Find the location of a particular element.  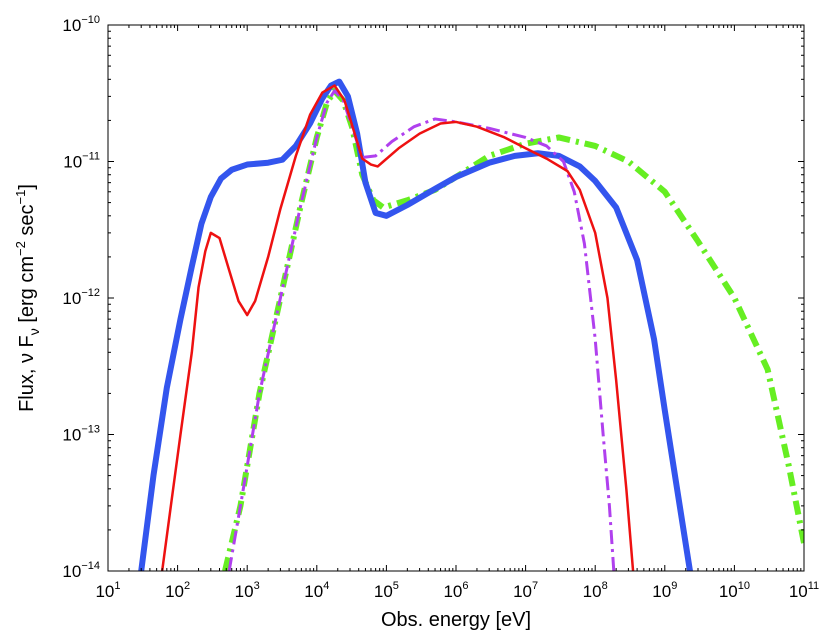

x-tick-label: 10² is located at coordinates (177, 590).